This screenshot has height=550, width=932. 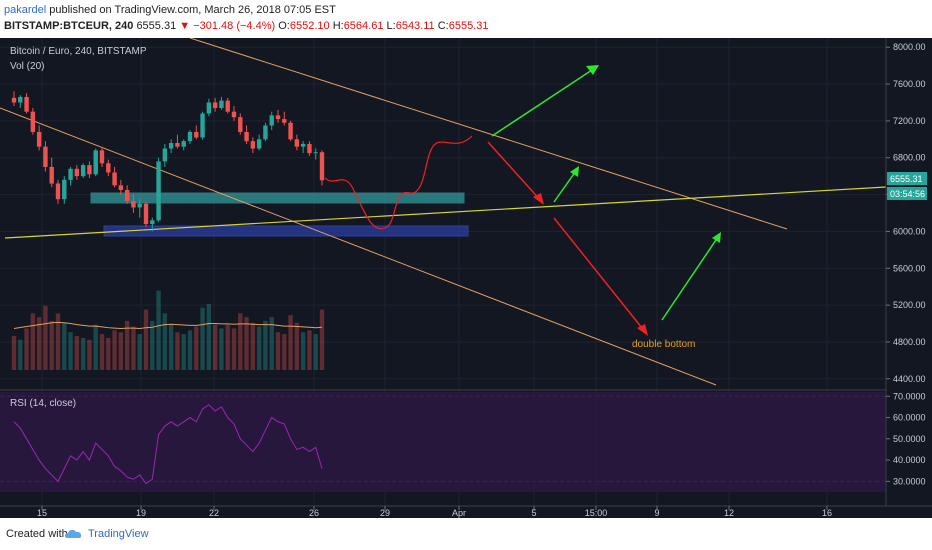 I want to click on price-tick-label: 4400.00, so click(x=909, y=379).